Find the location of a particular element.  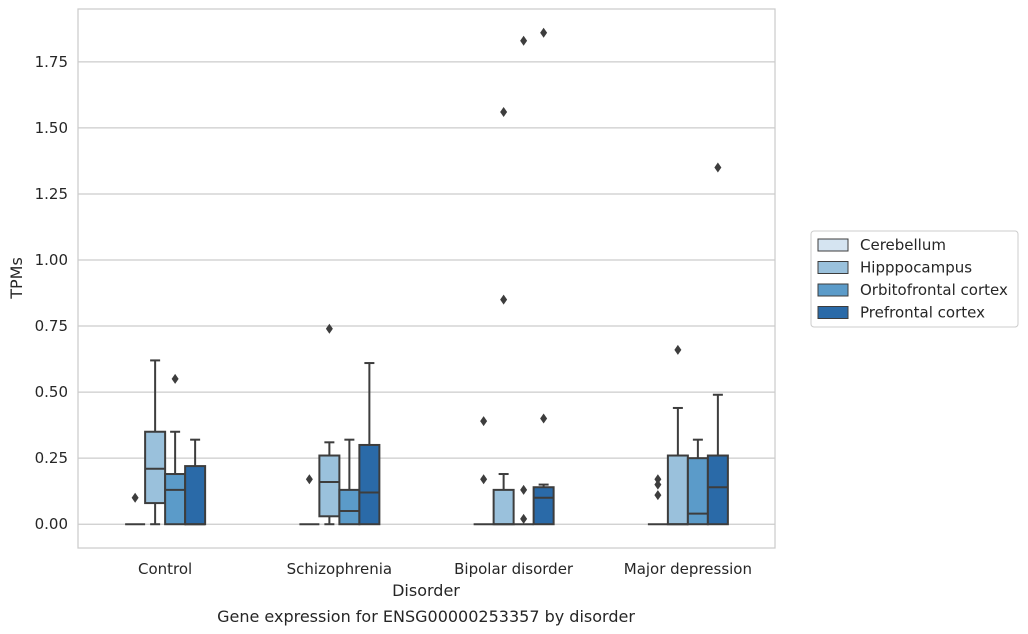

x-axis-label: Disorder is located at coordinates (426, 590).